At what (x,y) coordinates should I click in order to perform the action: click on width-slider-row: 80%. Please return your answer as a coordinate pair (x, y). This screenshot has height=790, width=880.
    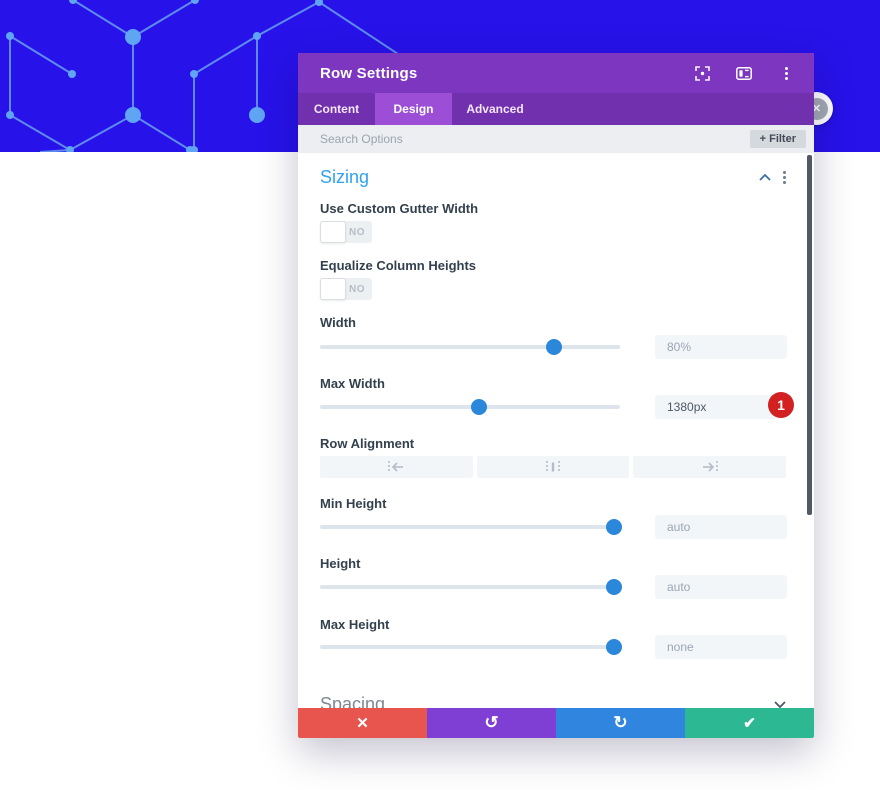
    Looking at the image, I should click on (553, 347).